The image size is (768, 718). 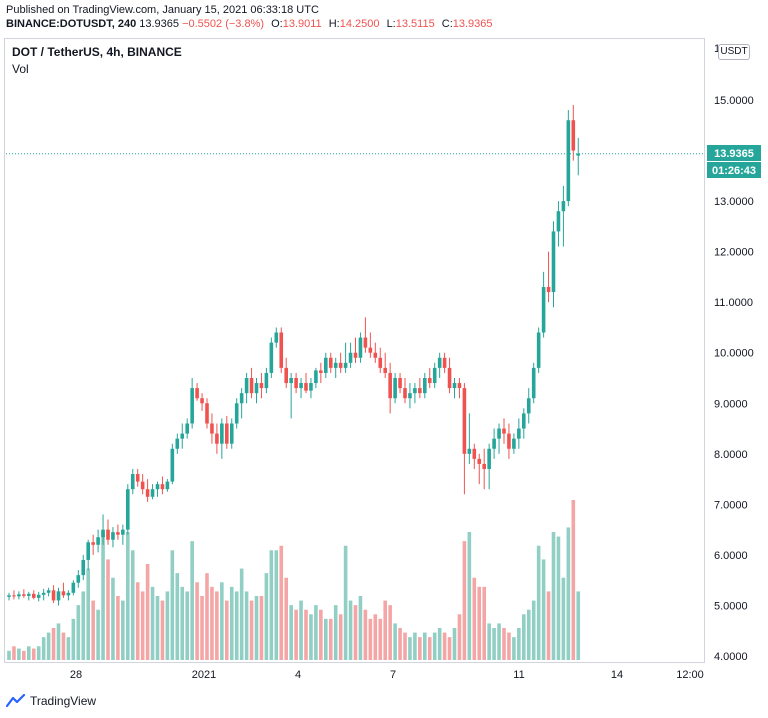 I want to click on y-tick-label: 7.0000, so click(x=731, y=505).